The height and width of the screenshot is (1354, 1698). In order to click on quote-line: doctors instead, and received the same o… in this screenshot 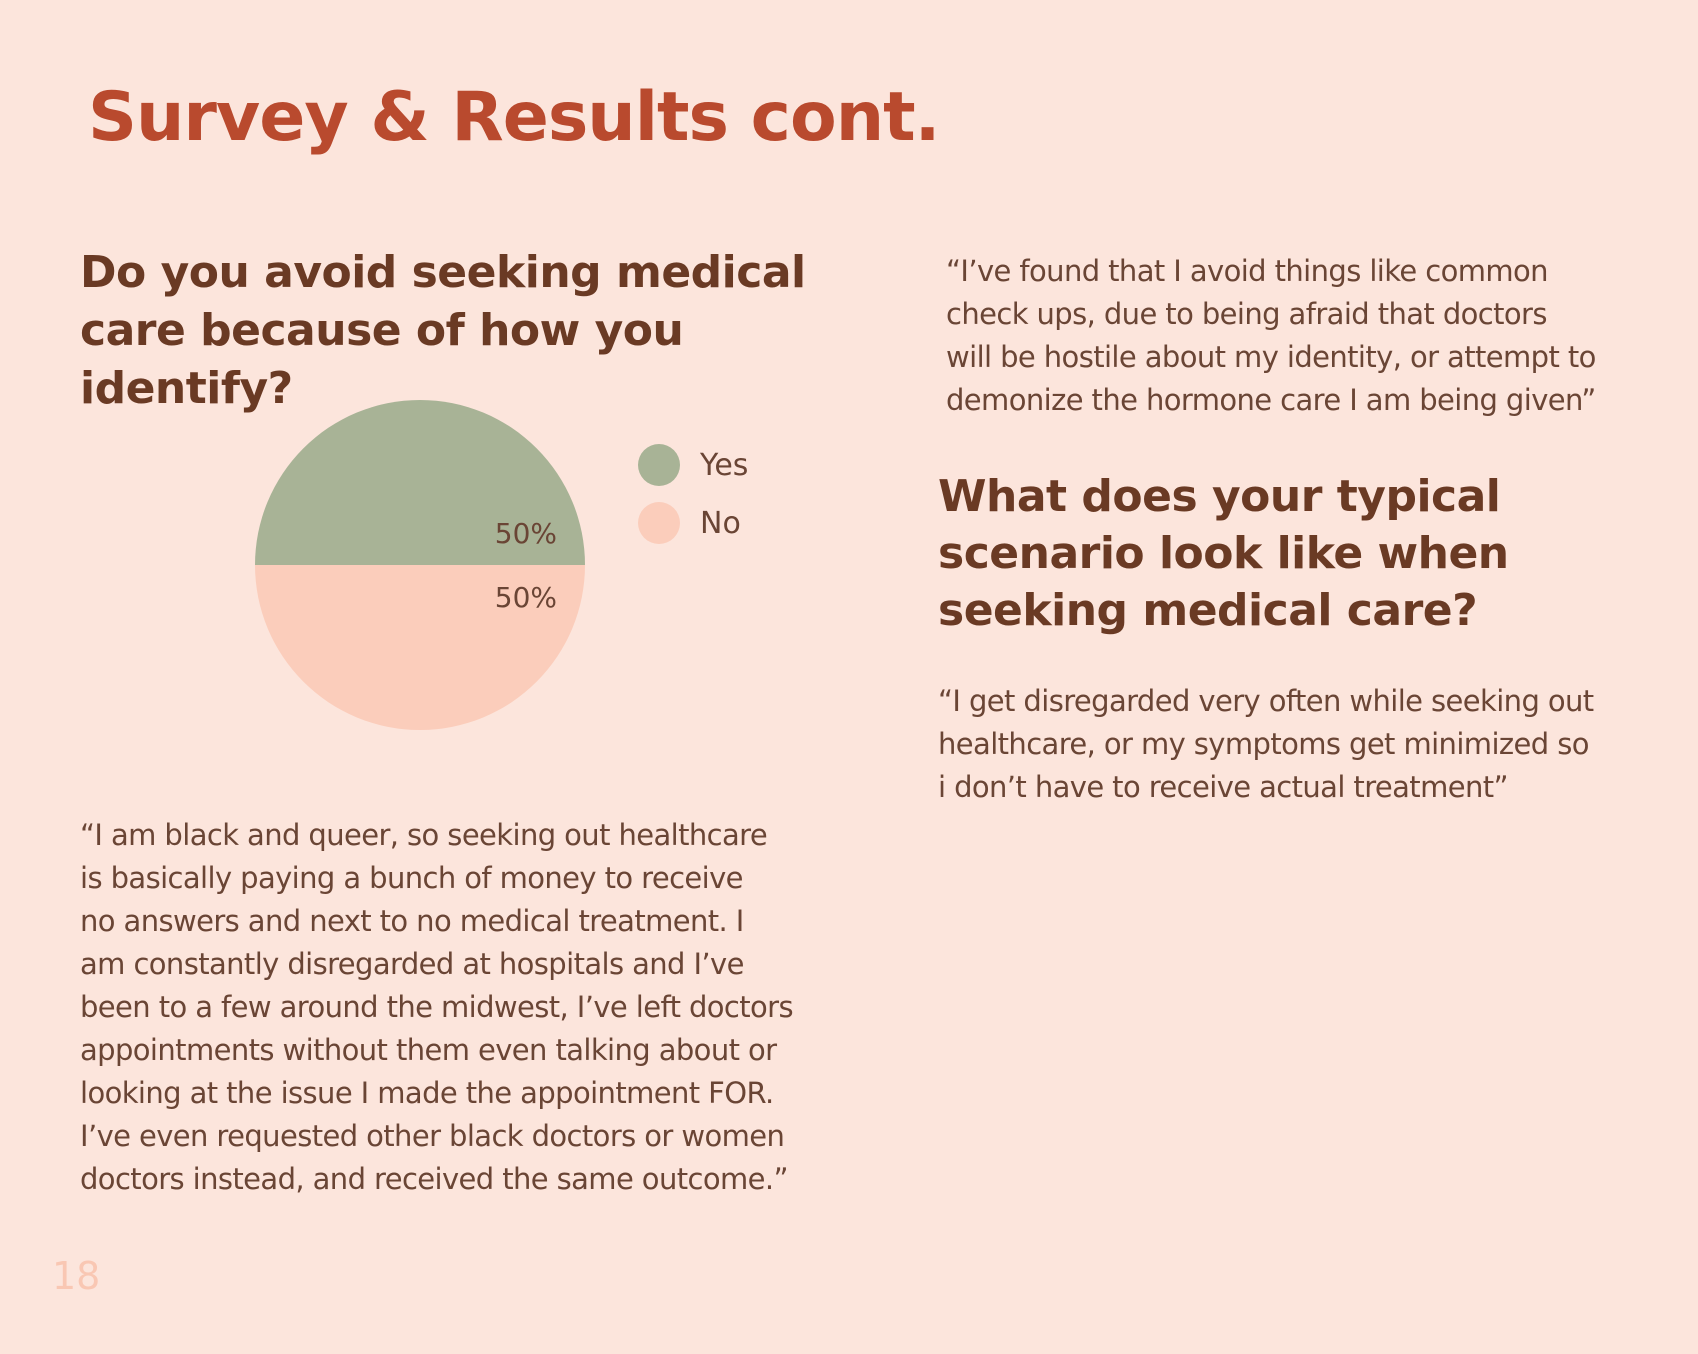, I will do `click(434, 1179)`.